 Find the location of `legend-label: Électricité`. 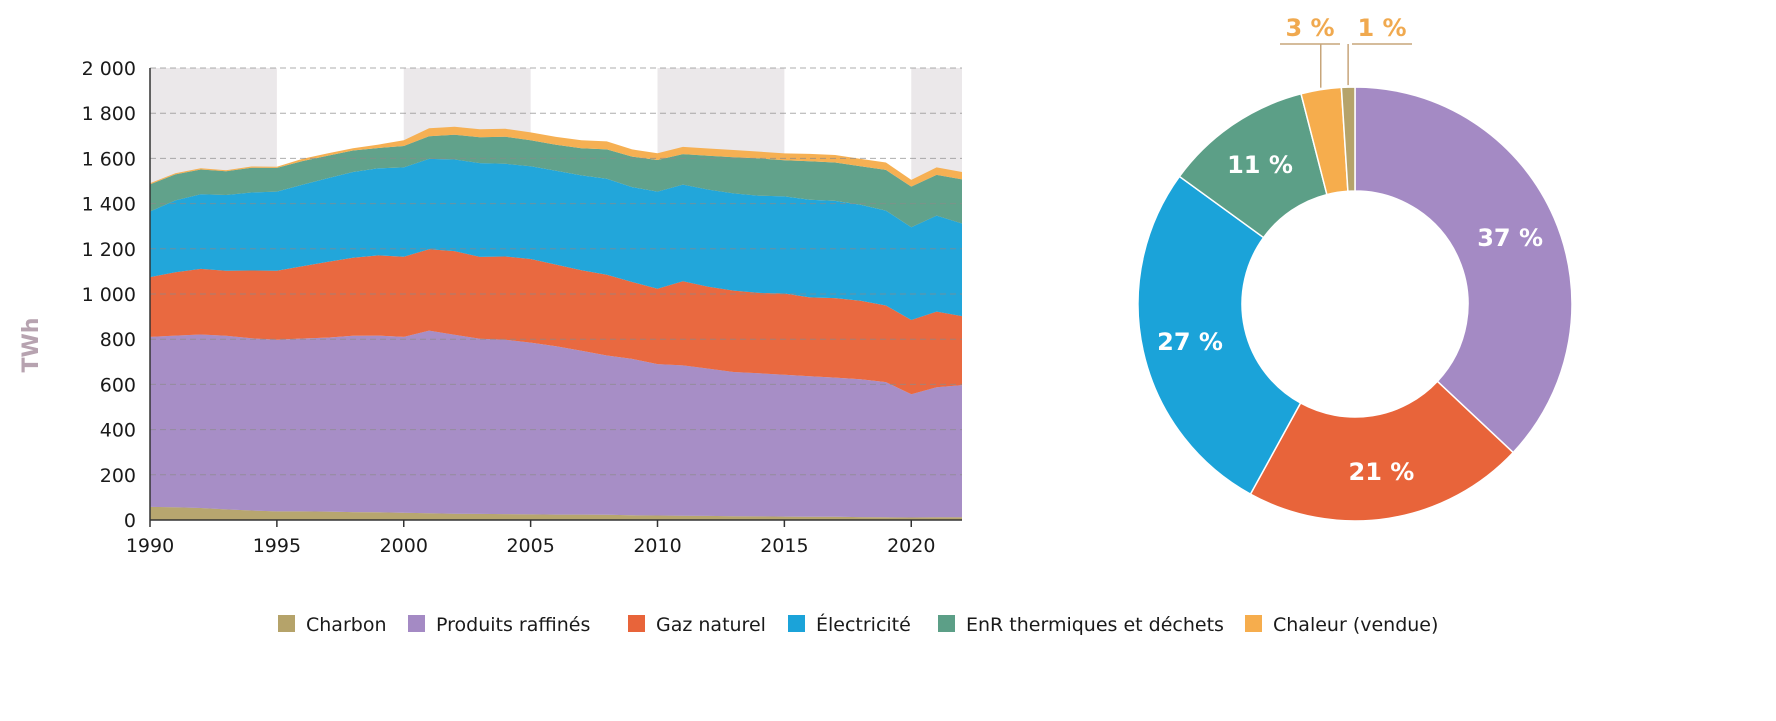

legend-label: Électricité is located at coordinates (863, 624).